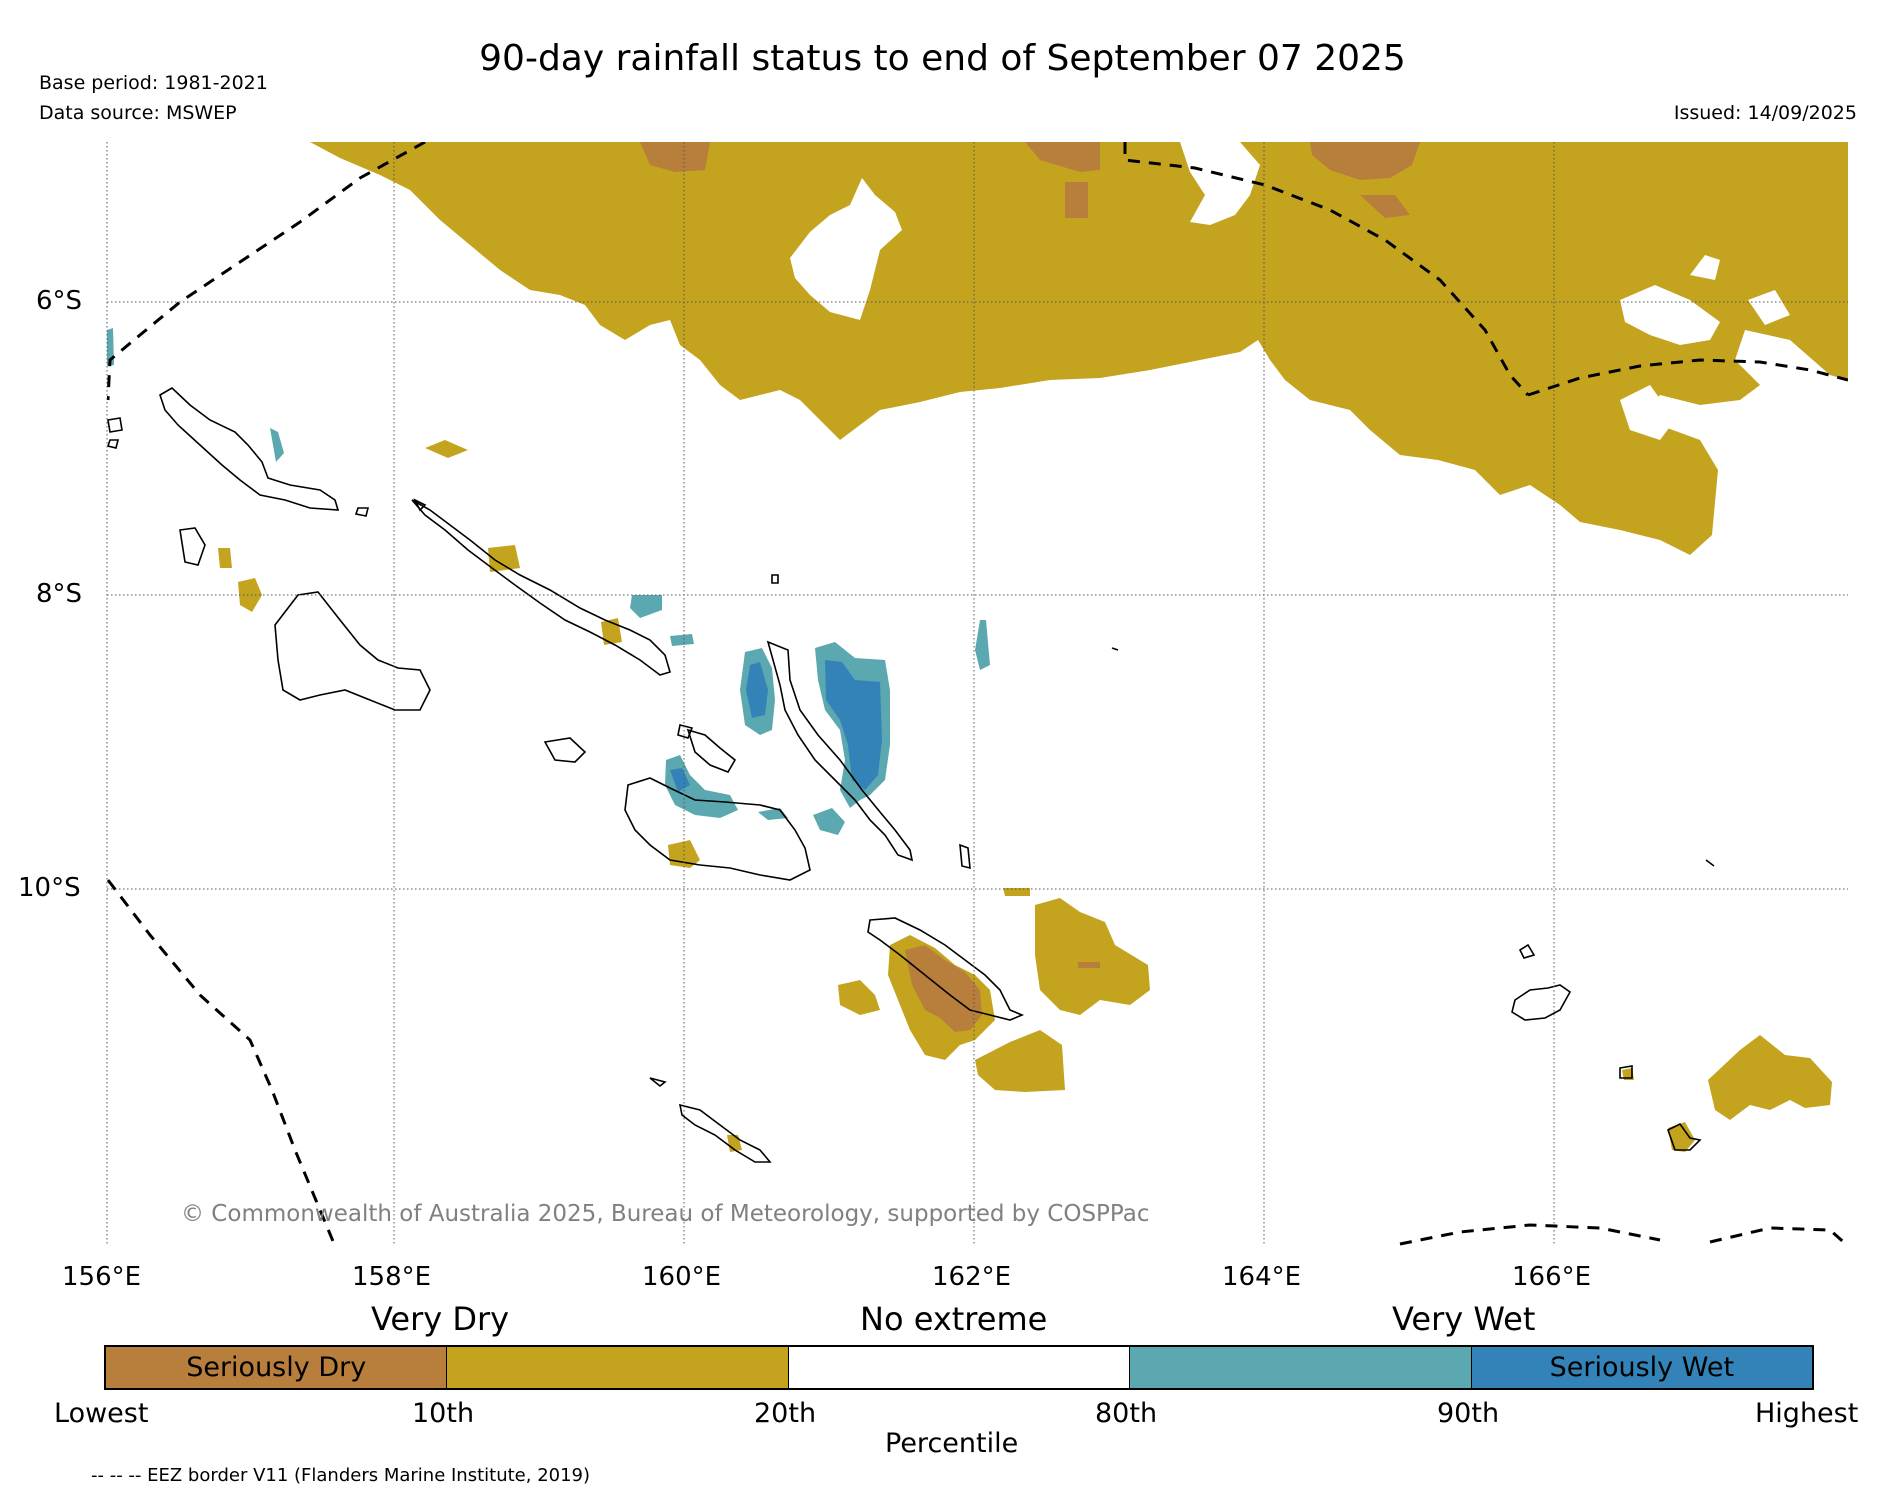  What do you see at coordinates (1687, 377) in the screenshot?
I see `eez-border-east` at bounding box center [1687, 377].